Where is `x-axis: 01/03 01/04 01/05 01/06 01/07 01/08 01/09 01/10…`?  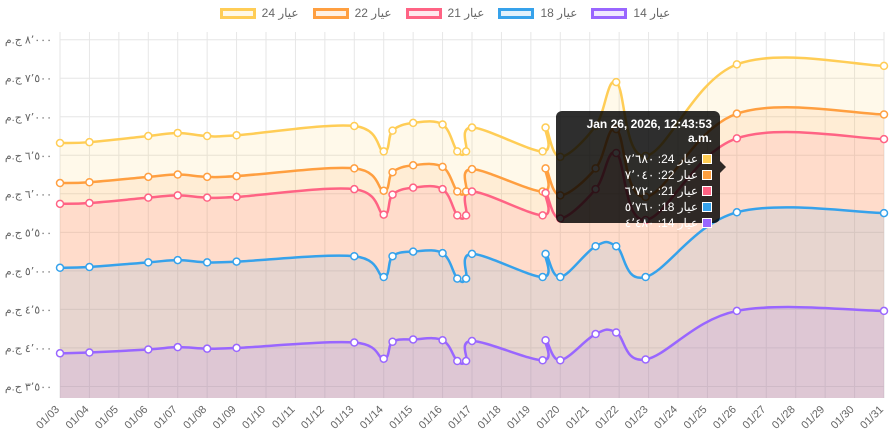
x-axis: 01/03 01/04 01/05 01/06 01/07 01/08 01/09 01/10… is located at coordinates (460, 418).